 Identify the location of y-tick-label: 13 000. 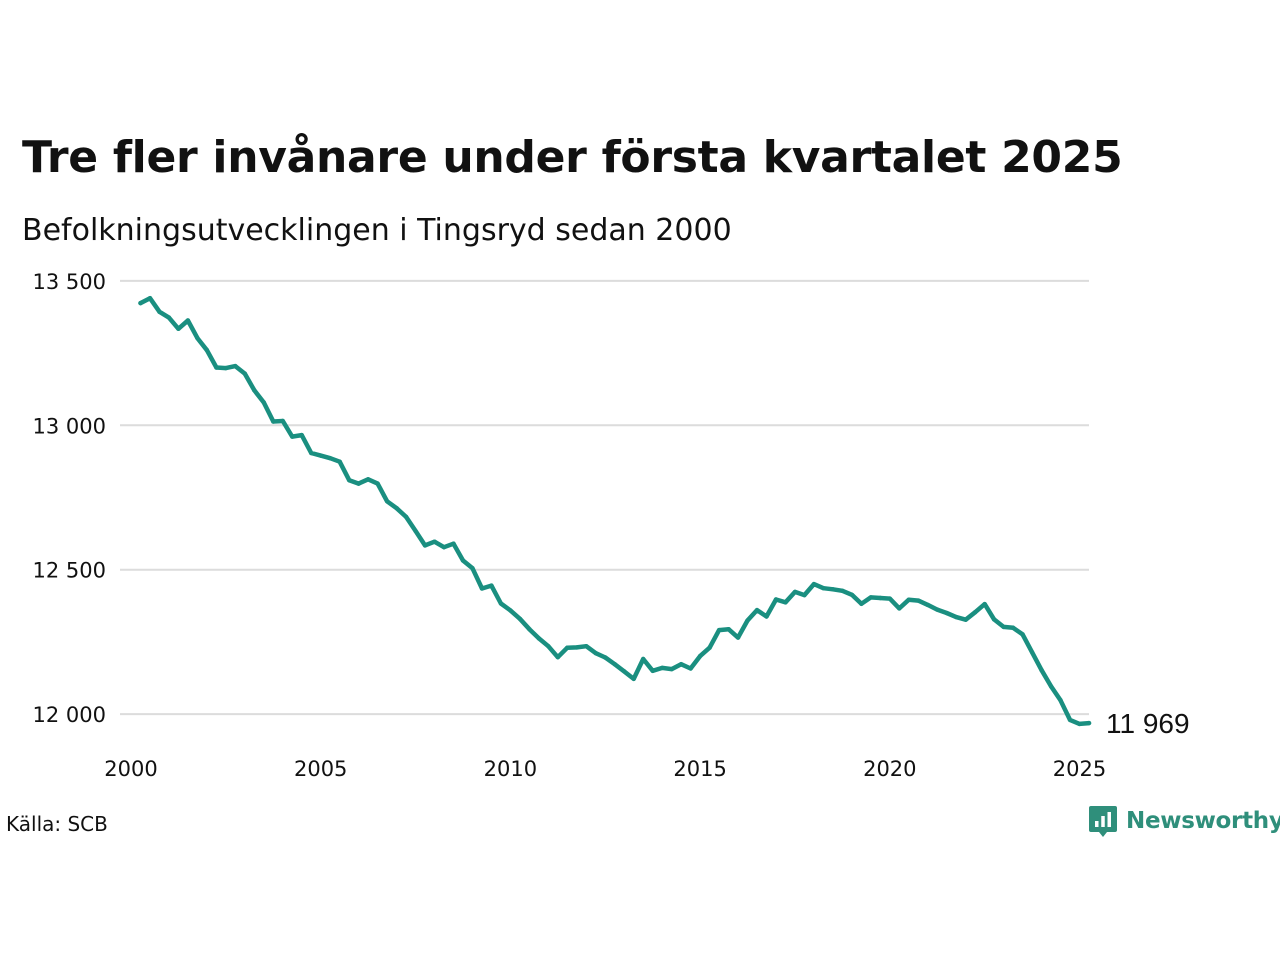
(69, 426).